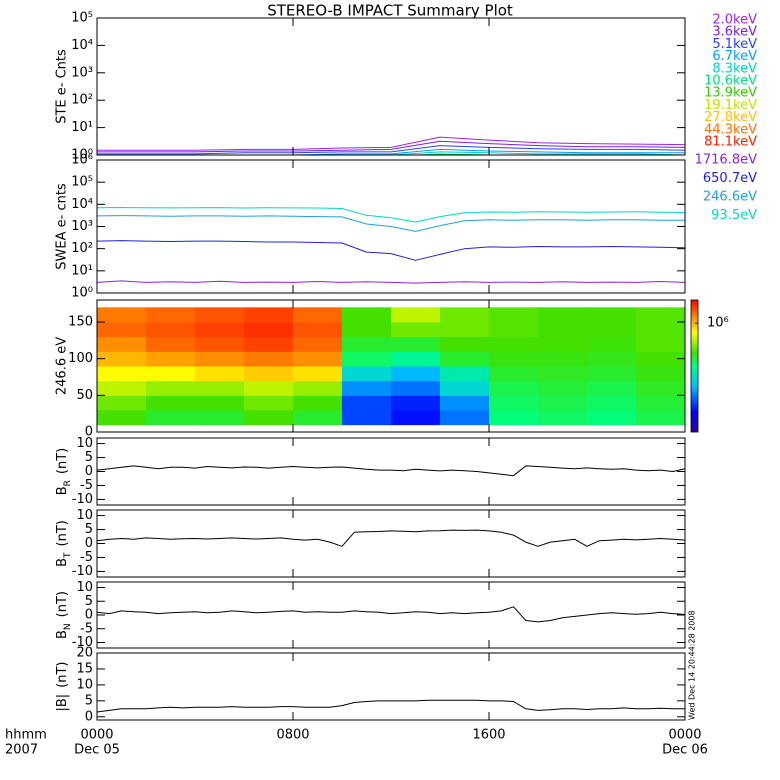 Image resolution: width=780 pixels, height=780 pixels. What do you see at coordinates (730, 197) in the screenshot?
I see `legend-entry: 246.6eV` at bounding box center [730, 197].